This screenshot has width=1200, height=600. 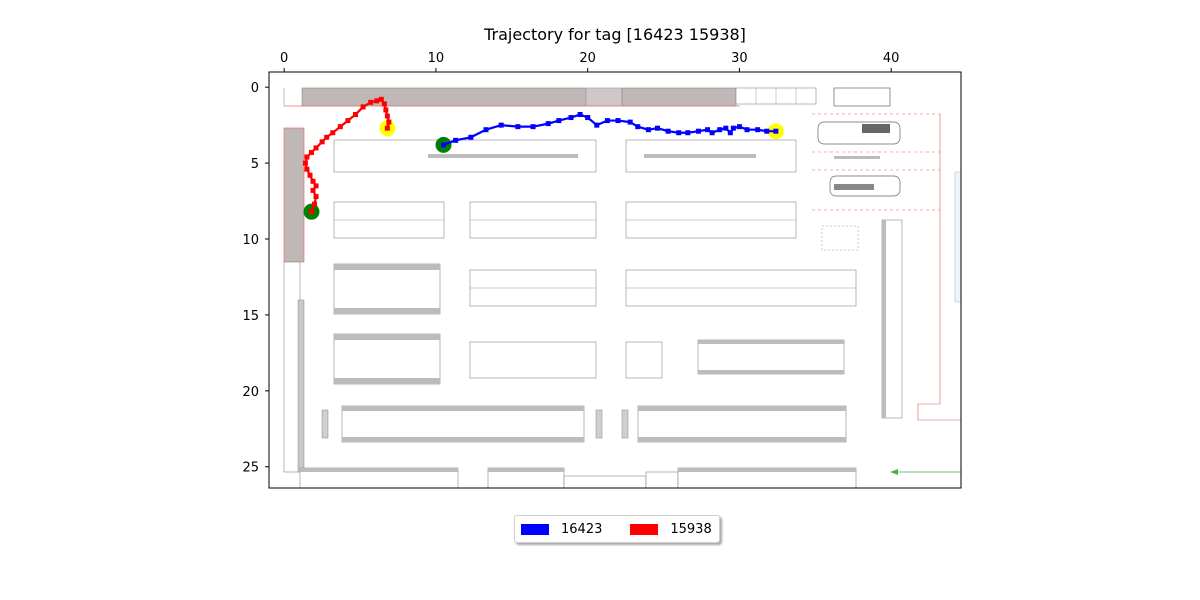 I want to click on x-tick-label: 40, so click(x=891, y=58).